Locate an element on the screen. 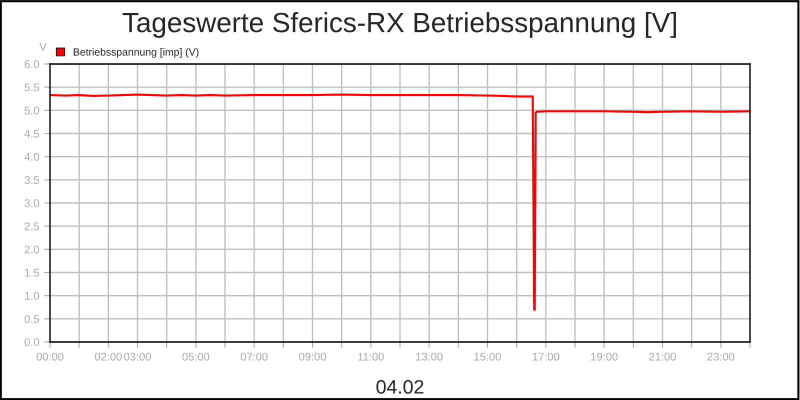  y-tick-label: 3.0 is located at coordinates (32, 203).